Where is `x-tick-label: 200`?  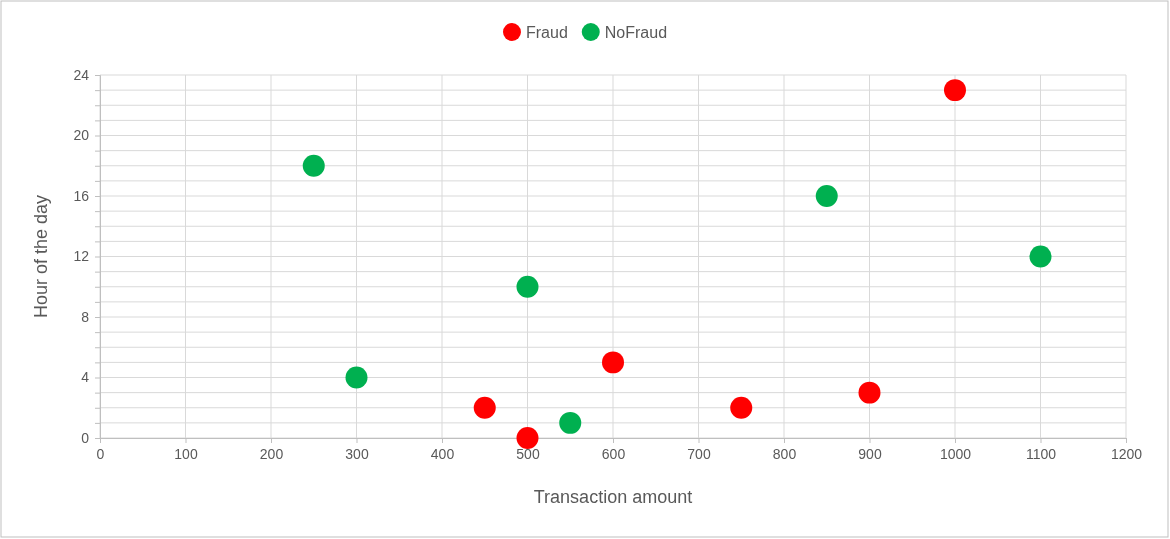
x-tick-label: 200 is located at coordinates (271, 453).